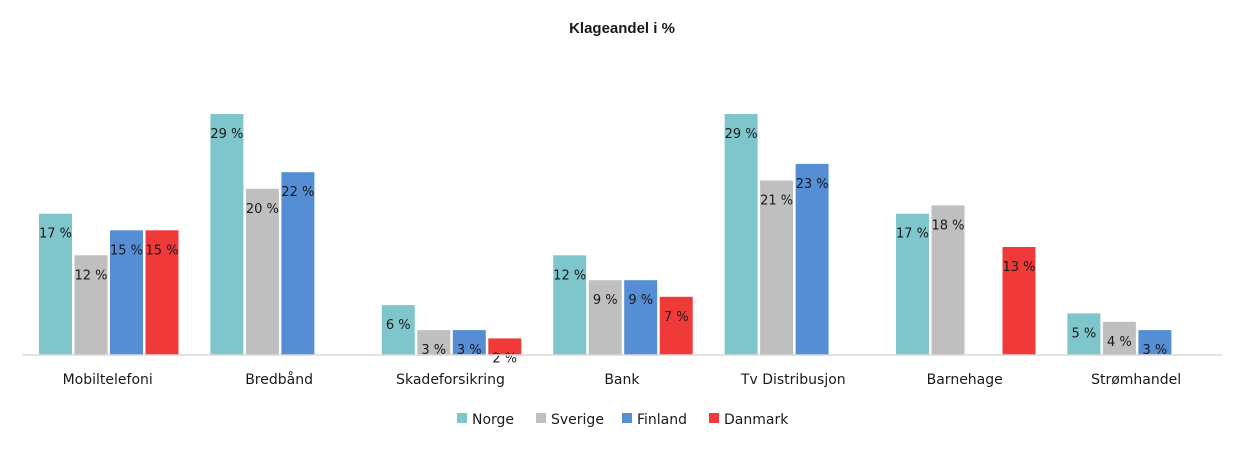 Image resolution: width=1244 pixels, height=450 pixels. Describe the element at coordinates (756, 420) in the screenshot. I see `legend-label-danmark: Danmark` at that location.